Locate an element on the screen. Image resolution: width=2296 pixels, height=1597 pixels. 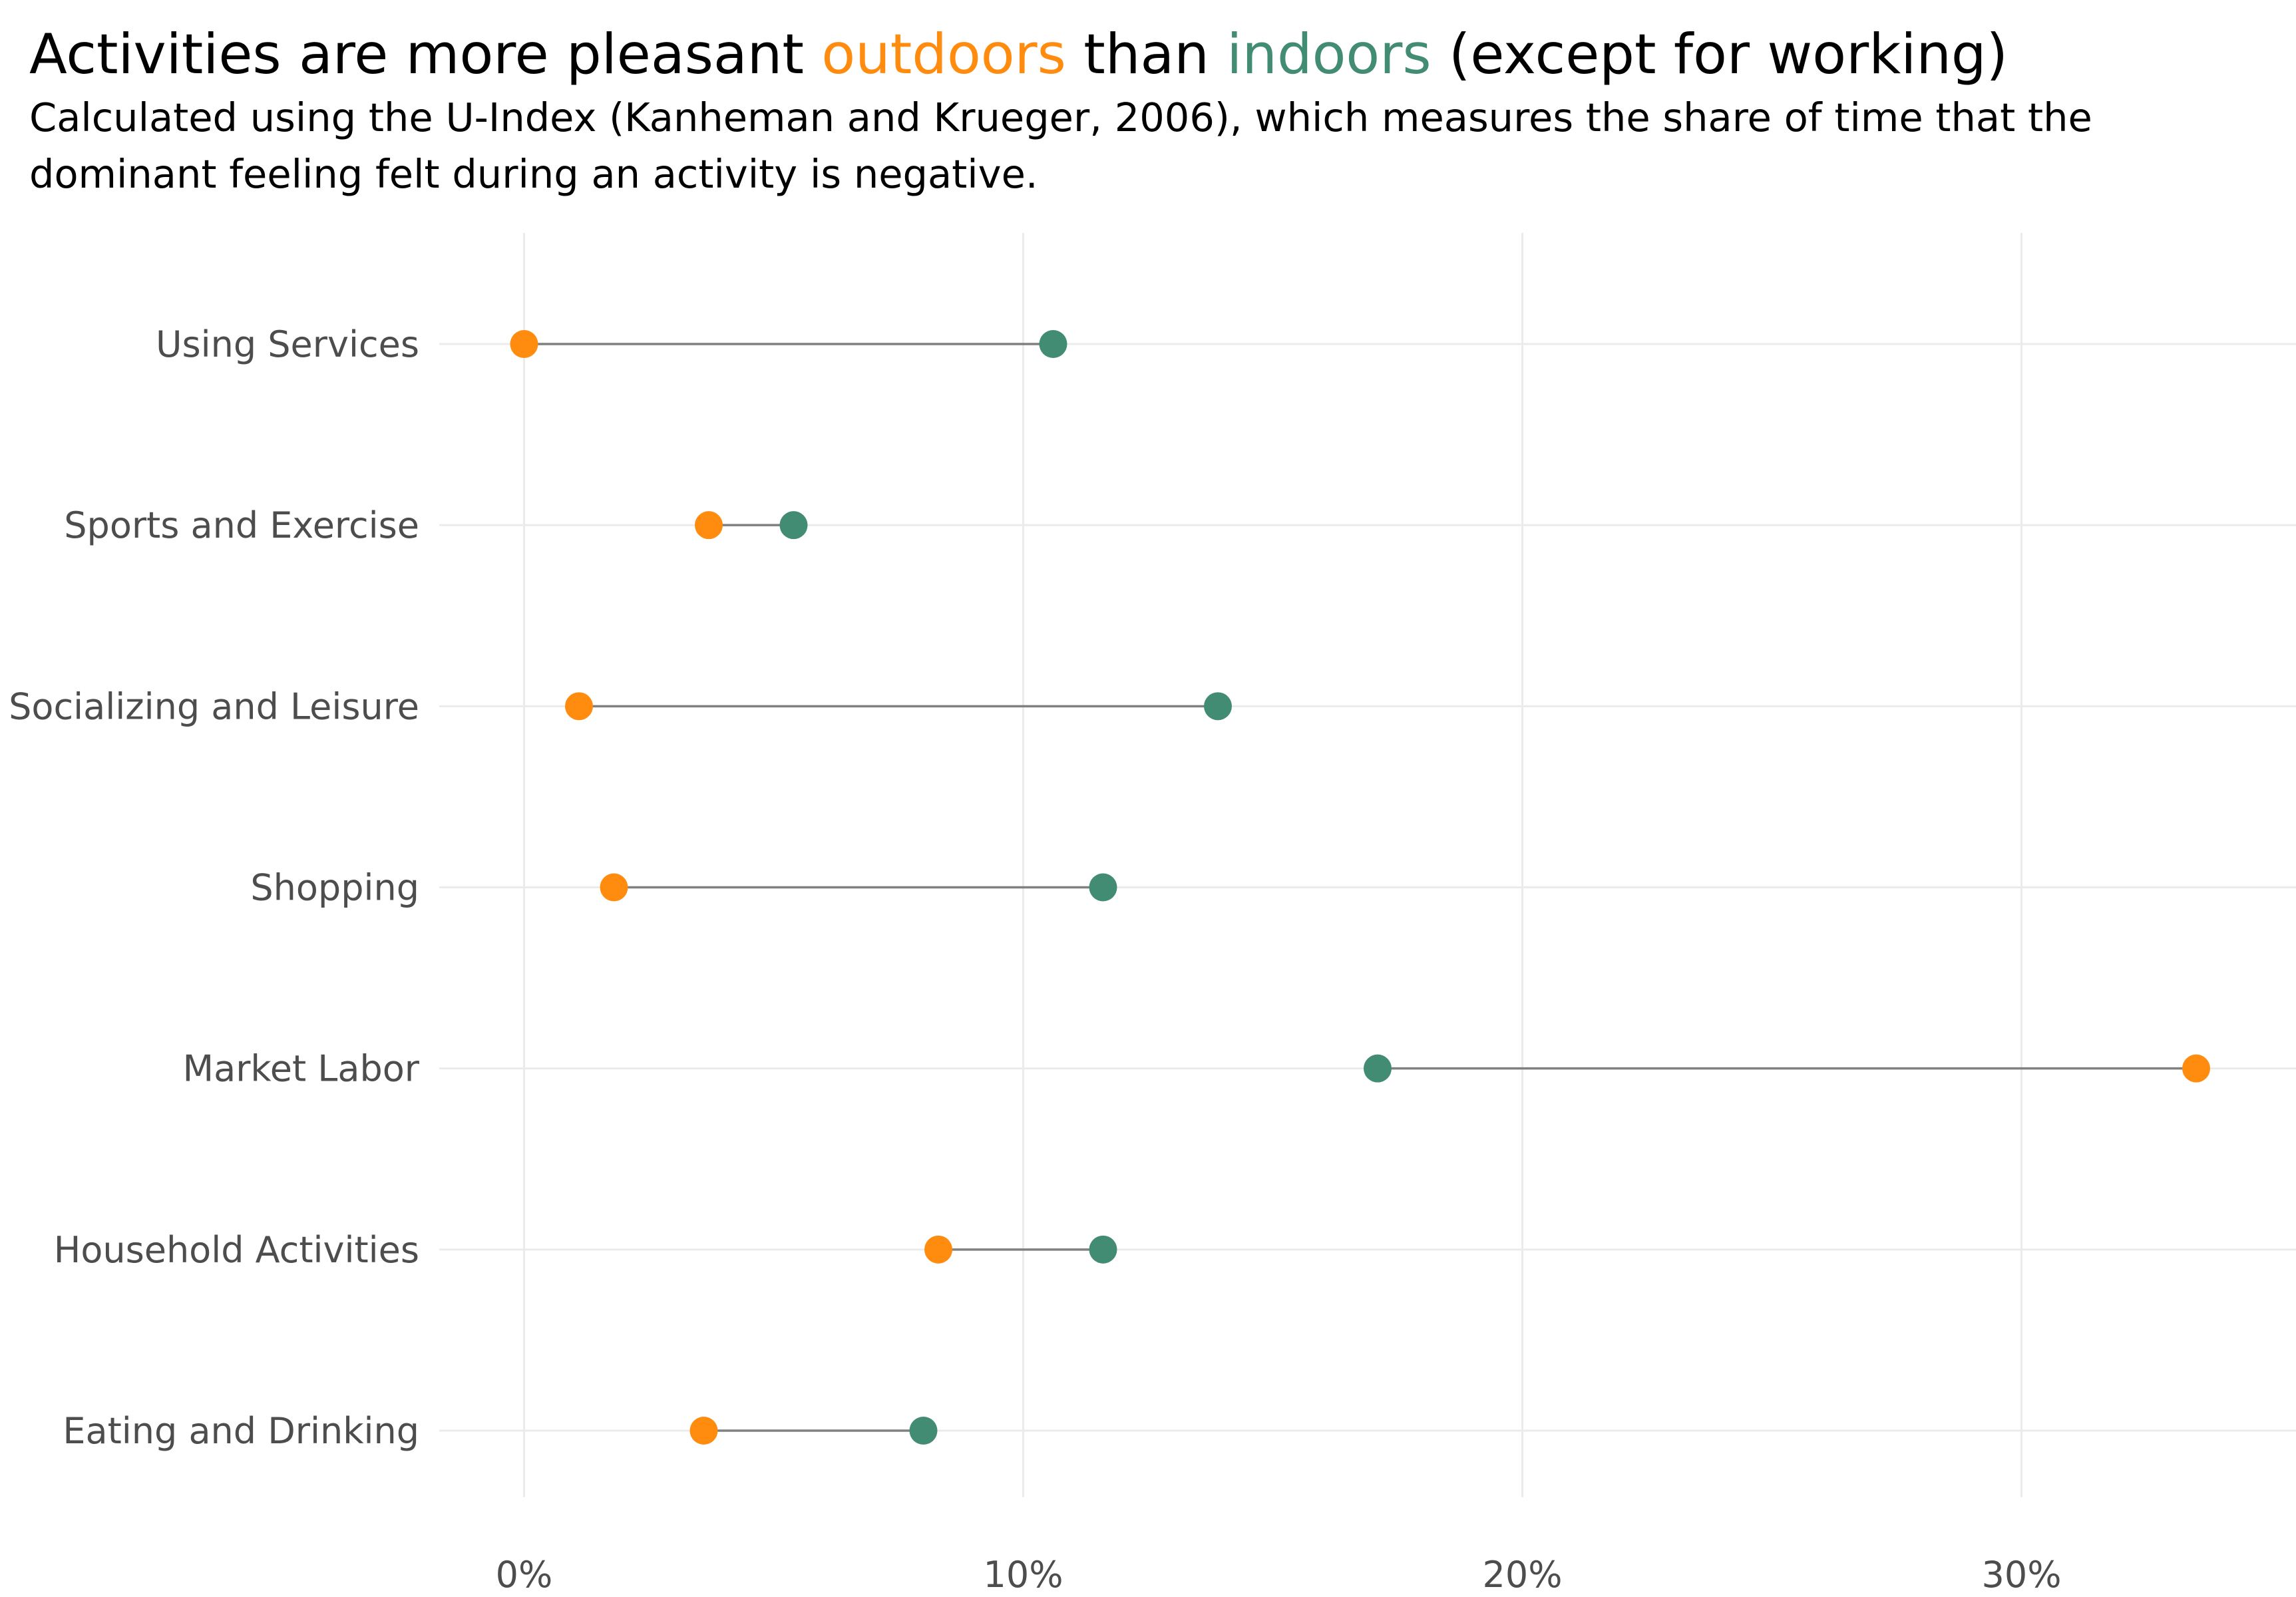
category-label: Market Labor is located at coordinates (301, 1069).